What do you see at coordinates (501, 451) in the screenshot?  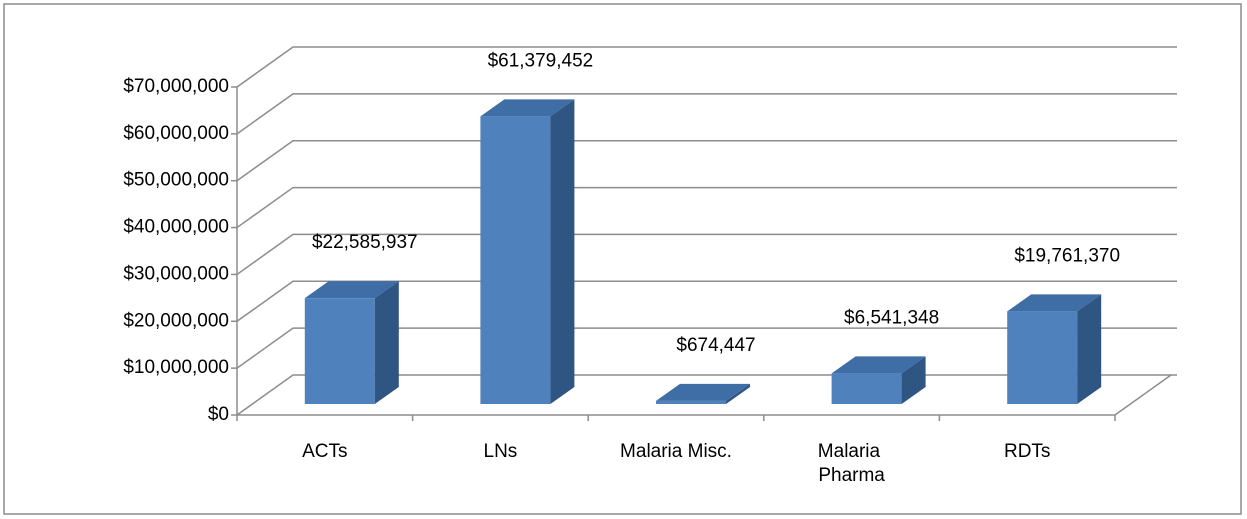 I see `x-tick-label: LNs` at bounding box center [501, 451].